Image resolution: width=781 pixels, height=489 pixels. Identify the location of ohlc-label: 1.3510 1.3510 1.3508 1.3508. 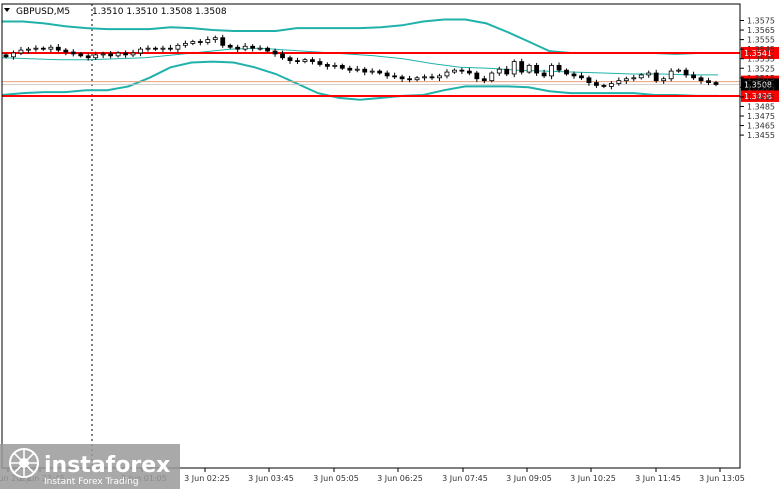
(159, 12).